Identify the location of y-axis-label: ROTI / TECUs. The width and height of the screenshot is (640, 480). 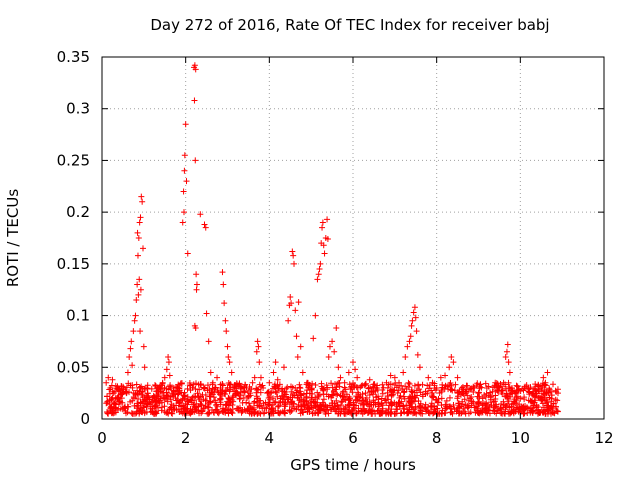
(13, 238).